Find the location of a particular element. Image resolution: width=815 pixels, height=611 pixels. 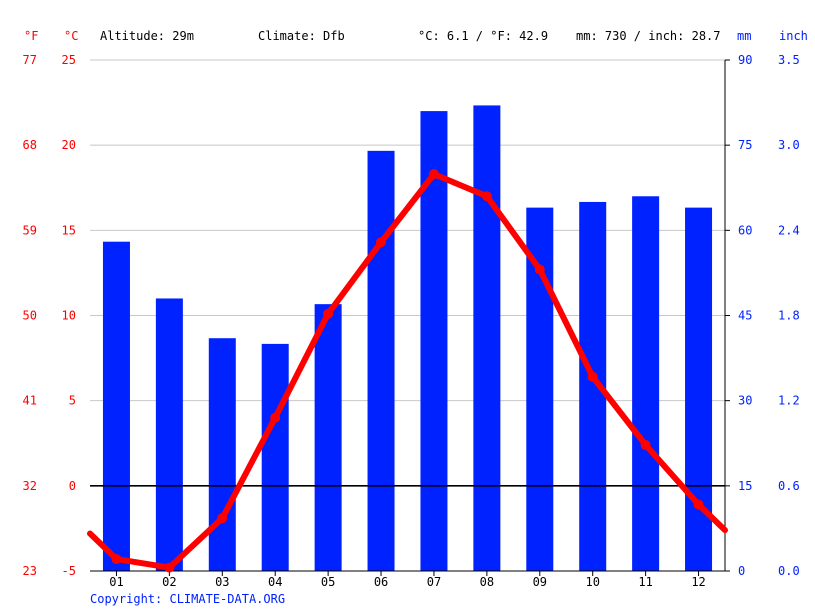

y-axis-inch: 0.0 0.6 1.2 1.8 2.4 3.0 3.5 is located at coordinates (789, 315).